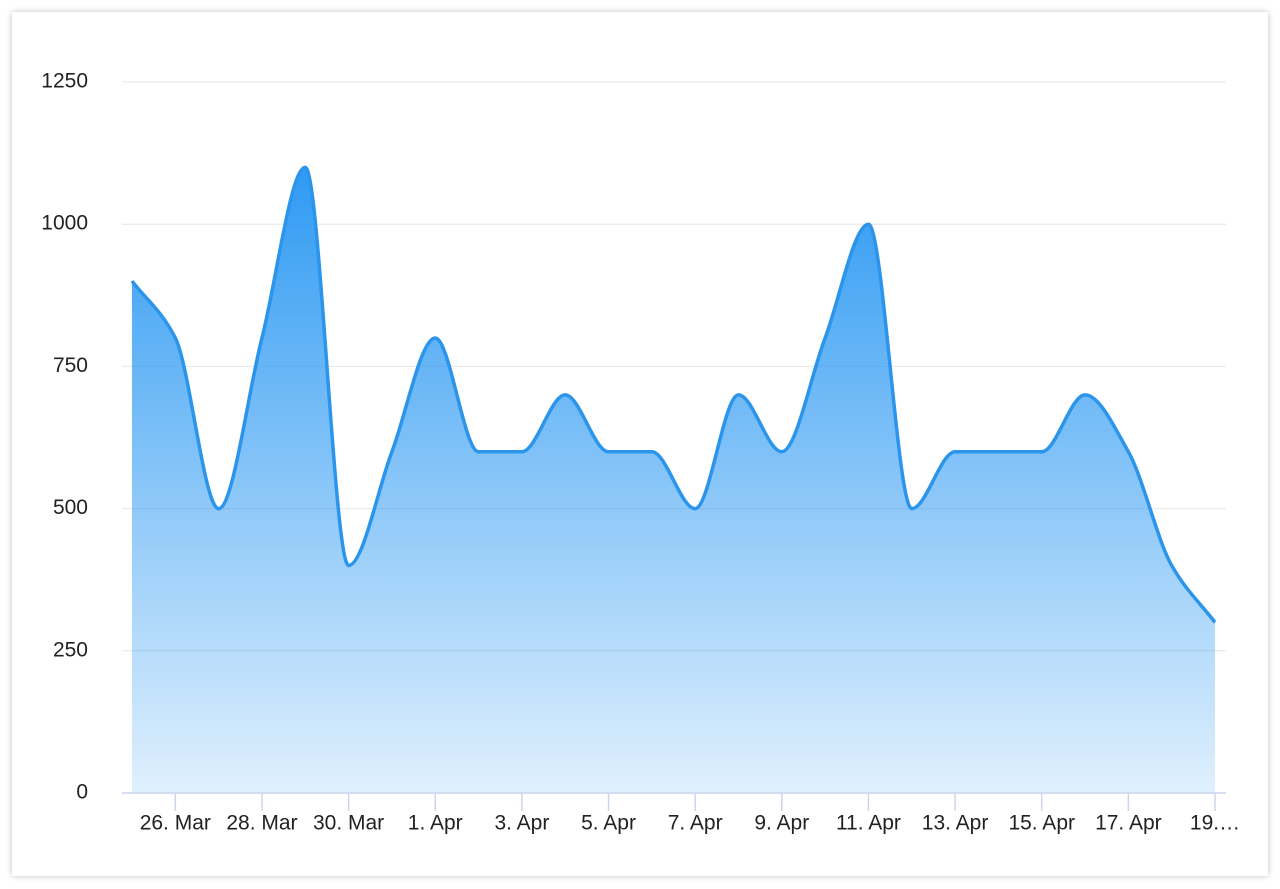 Image resolution: width=1280 pixels, height=889 pixels. What do you see at coordinates (64, 223) in the screenshot?
I see `y-tick-label: 1000` at bounding box center [64, 223].